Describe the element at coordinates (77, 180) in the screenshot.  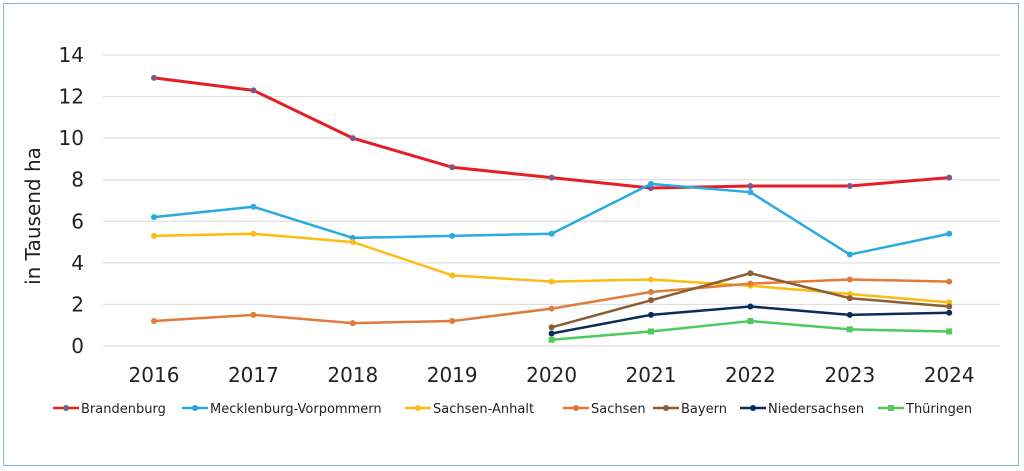
I see `y-tick-label: 8` at that location.